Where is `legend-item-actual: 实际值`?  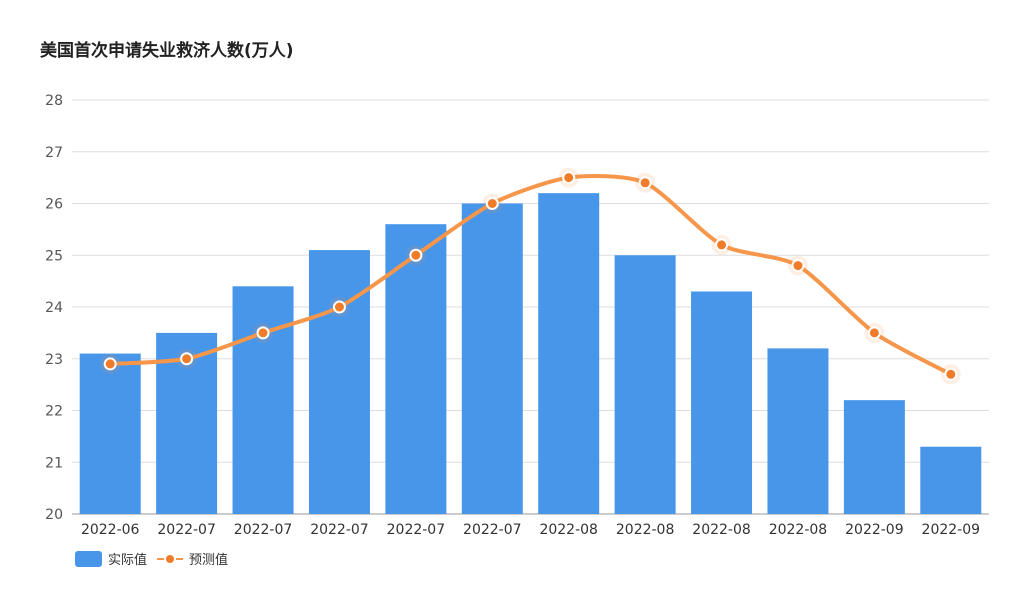 legend-item-actual: 实际值 is located at coordinates (111, 558).